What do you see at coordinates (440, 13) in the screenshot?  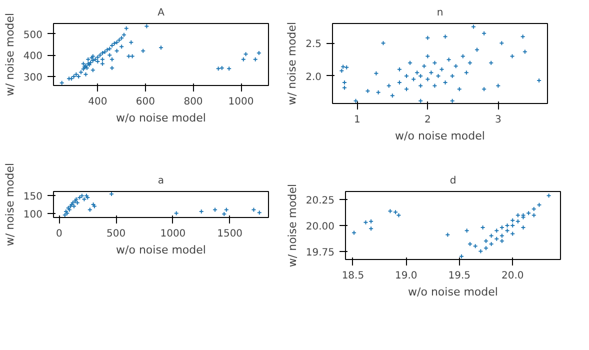 I see `chart-title: n` at bounding box center [440, 13].